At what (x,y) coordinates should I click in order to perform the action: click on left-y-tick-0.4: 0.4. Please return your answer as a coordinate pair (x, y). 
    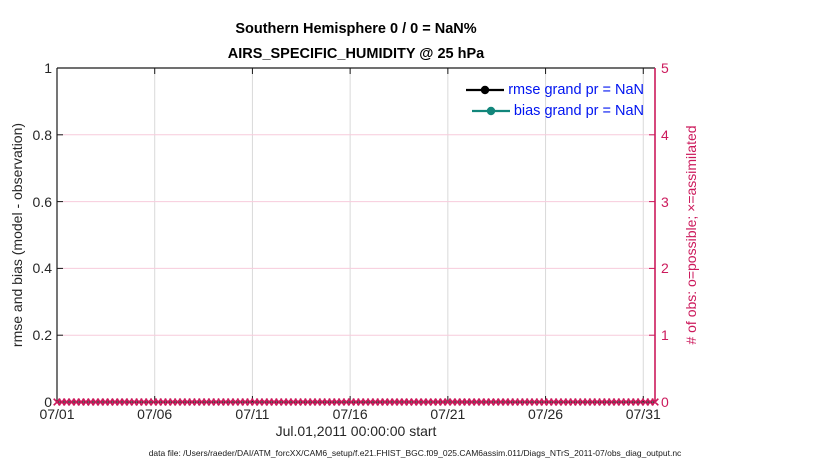
    Looking at the image, I should click on (42, 268).